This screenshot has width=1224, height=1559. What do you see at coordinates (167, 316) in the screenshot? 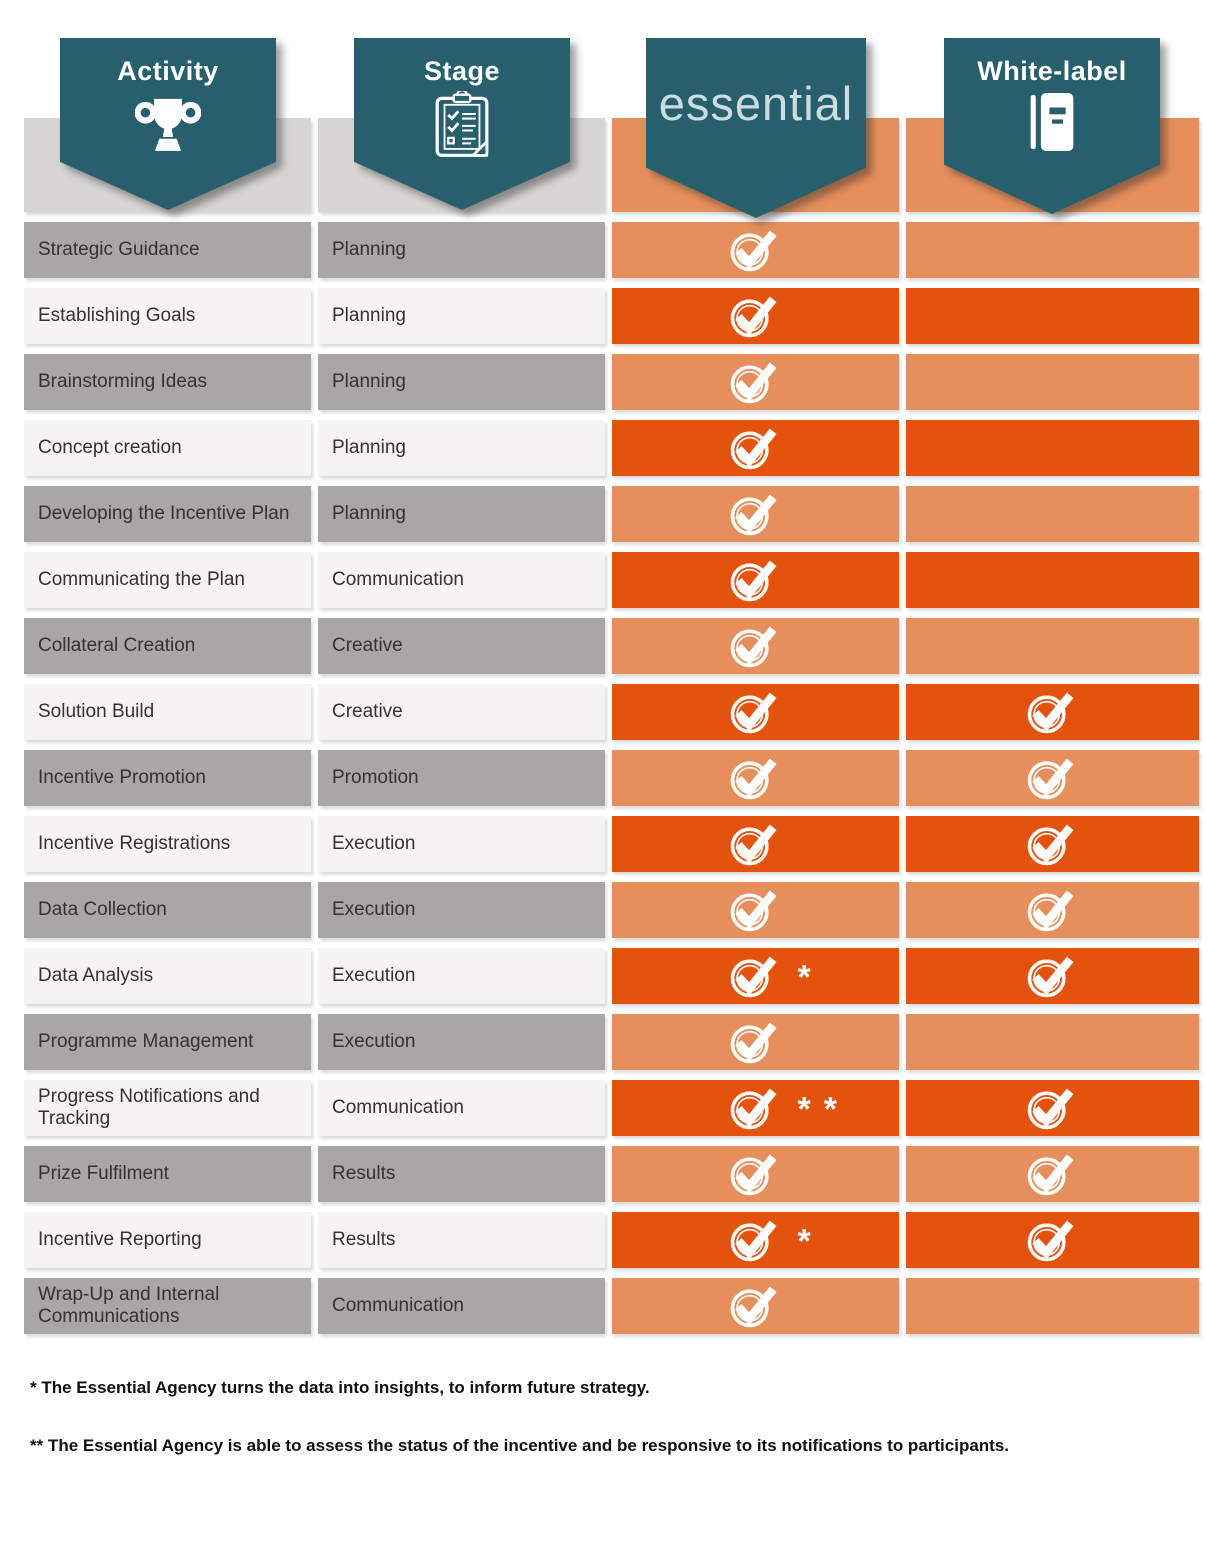
I see `activity-cell: Establishing Goals` at bounding box center [167, 316].